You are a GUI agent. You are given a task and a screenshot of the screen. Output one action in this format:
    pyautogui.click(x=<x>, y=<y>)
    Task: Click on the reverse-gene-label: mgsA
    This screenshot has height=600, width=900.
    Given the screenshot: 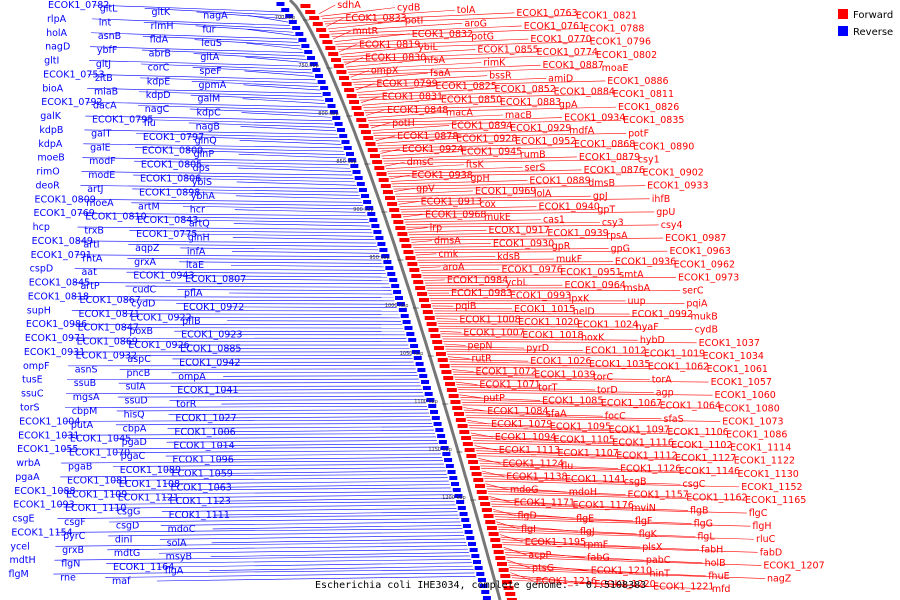 What is the action you would take?
    pyautogui.click(x=86, y=397)
    